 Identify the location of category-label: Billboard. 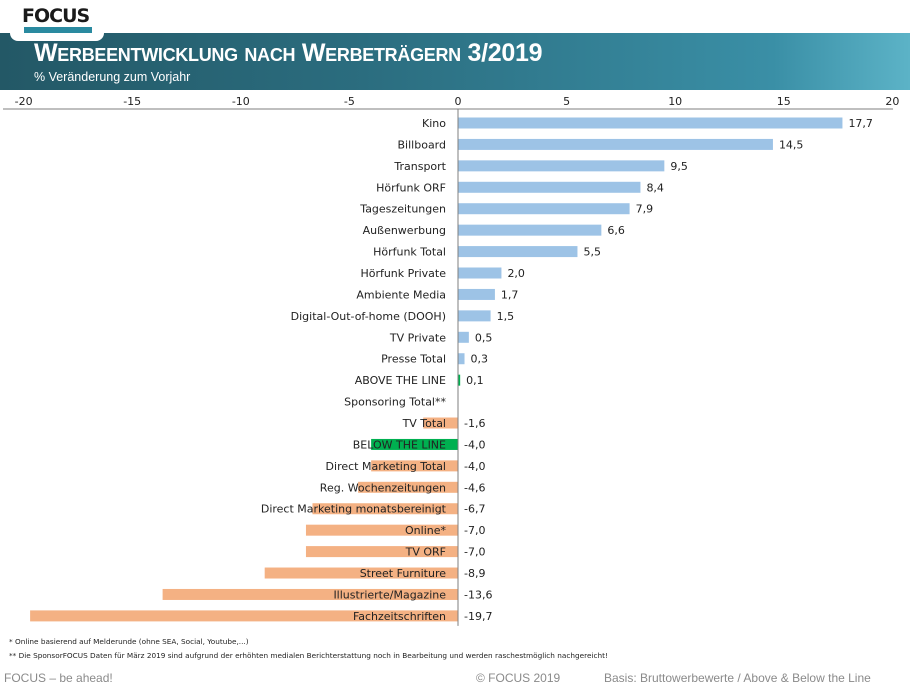
(422, 144).